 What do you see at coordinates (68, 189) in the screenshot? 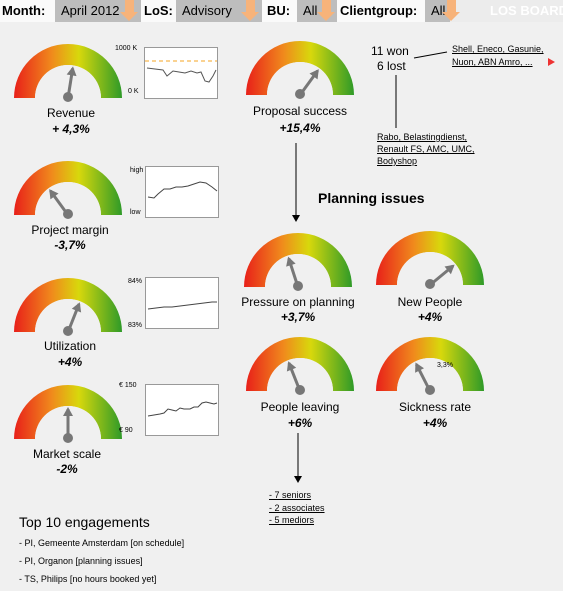
I see `project-margin-gauge` at bounding box center [68, 189].